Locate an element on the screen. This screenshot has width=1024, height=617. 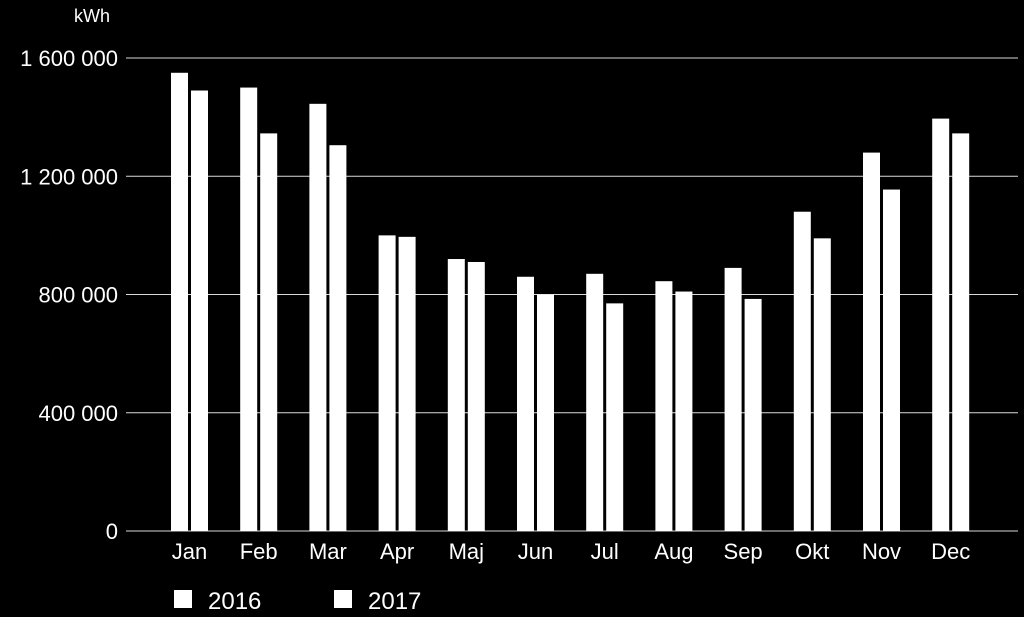
y-tick-label: 0 is located at coordinates (112, 531).